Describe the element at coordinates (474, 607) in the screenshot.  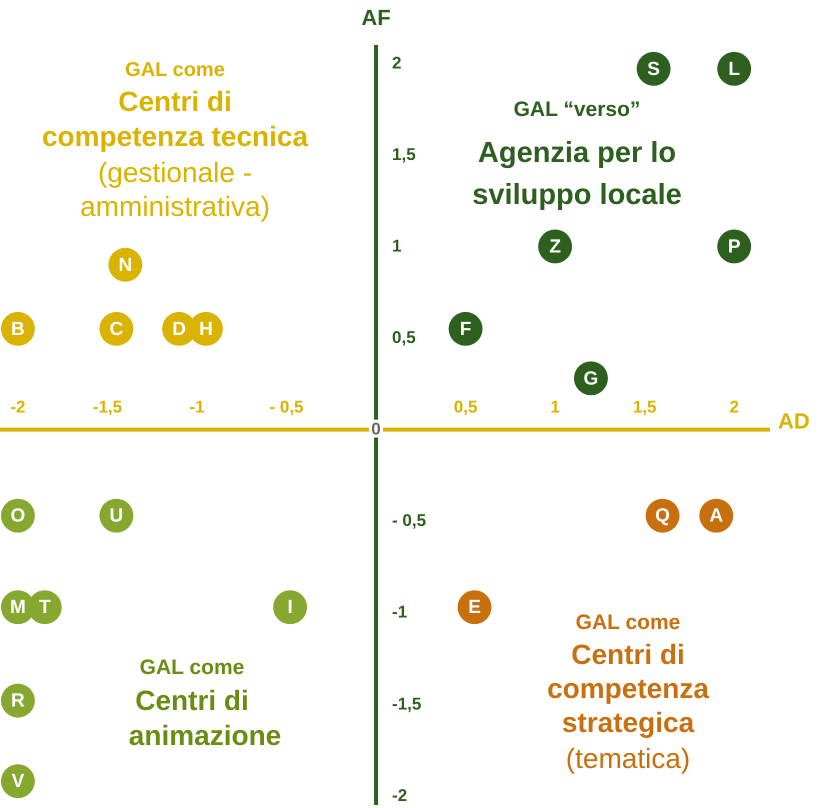
I see `data-label: E` at that location.